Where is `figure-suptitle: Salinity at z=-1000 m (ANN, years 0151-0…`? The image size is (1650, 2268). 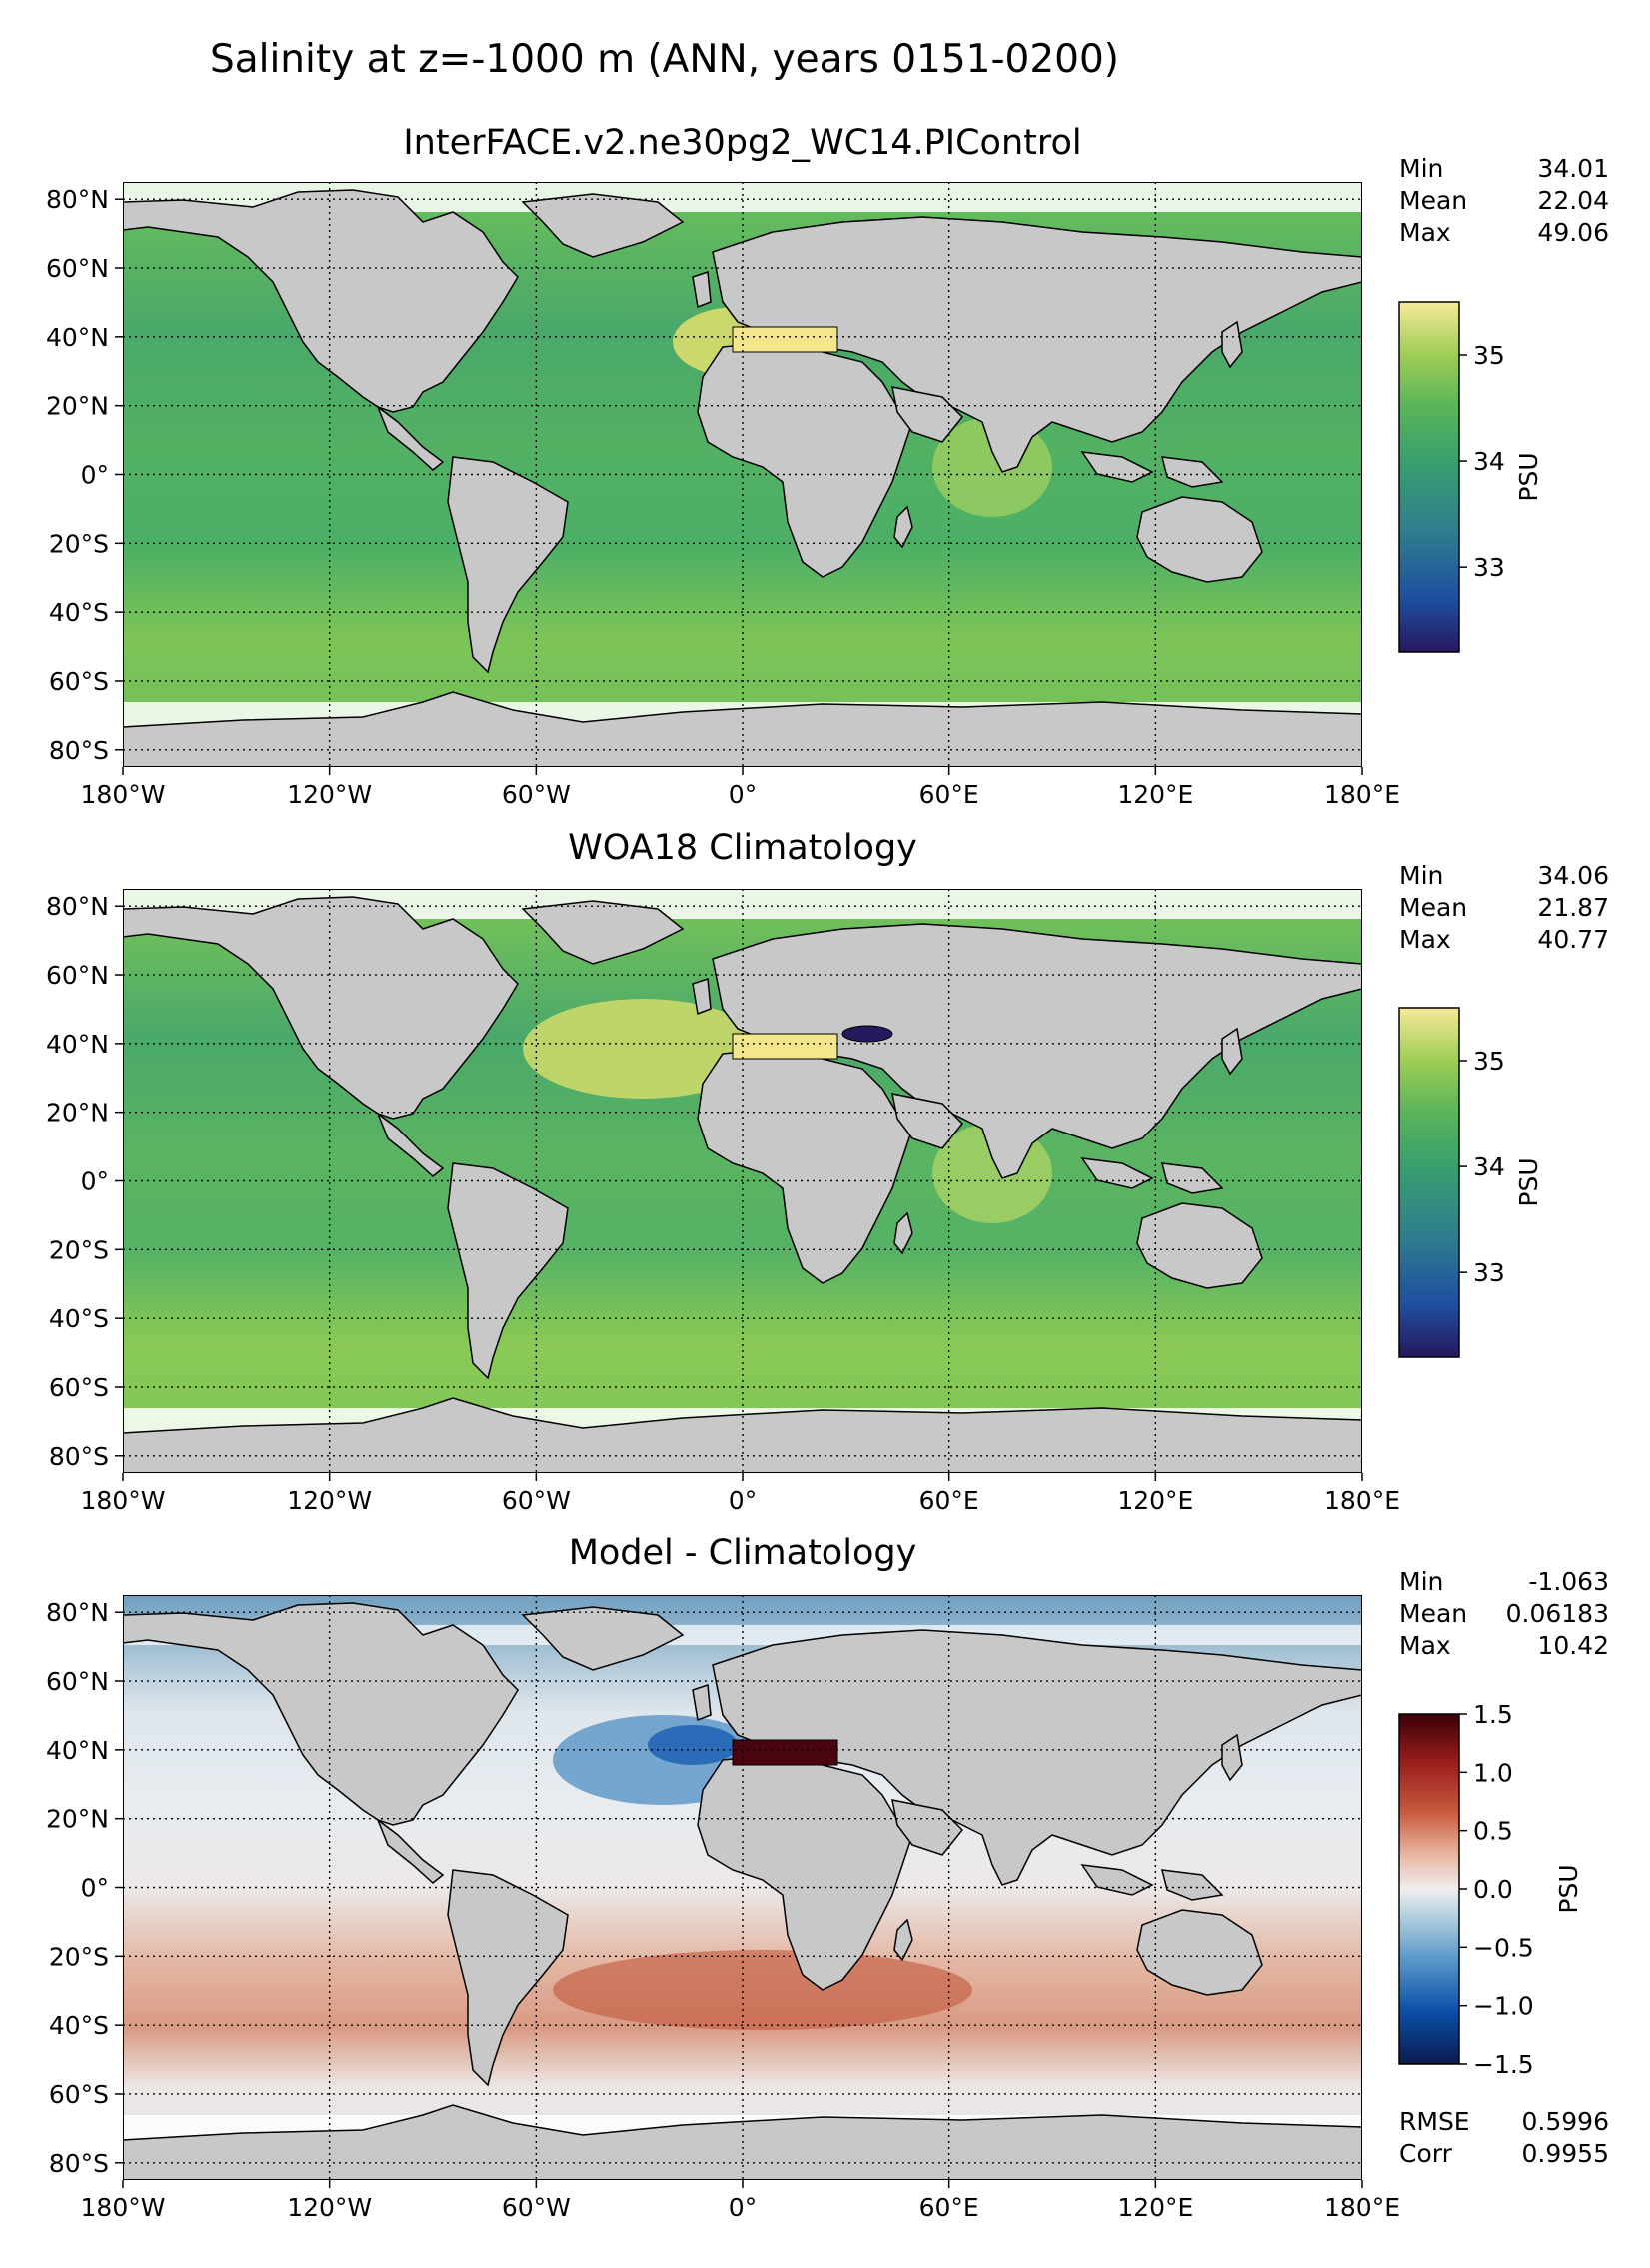 figure-suptitle: Salinity at z=-1000 m (ANN, years 0151-0… is located at coordinates (664, 60).